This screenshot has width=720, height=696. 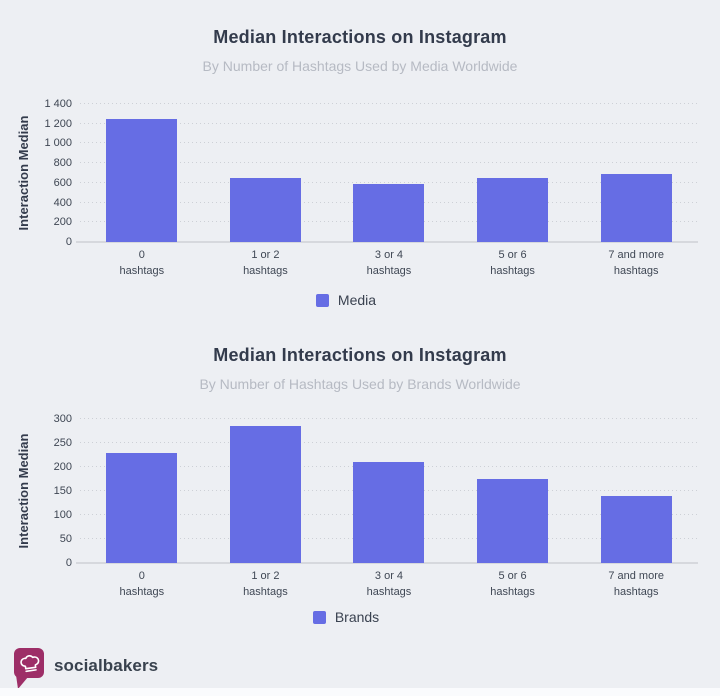 What do you see at coordinates (62, 202) in the screenshot?
I see `y-tick-label: 400` at bounding box center [62, 202].